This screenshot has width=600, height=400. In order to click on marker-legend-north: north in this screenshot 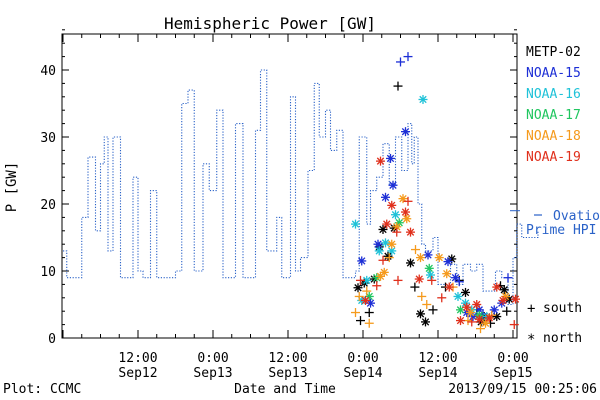, I will do `click(562, 338)`.